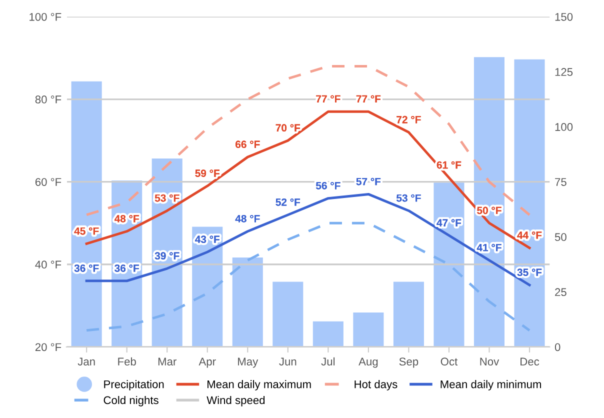  Describe the element at coordinates (288, 202) in the screenshot. I see `data-label: 52 °F` at that location.